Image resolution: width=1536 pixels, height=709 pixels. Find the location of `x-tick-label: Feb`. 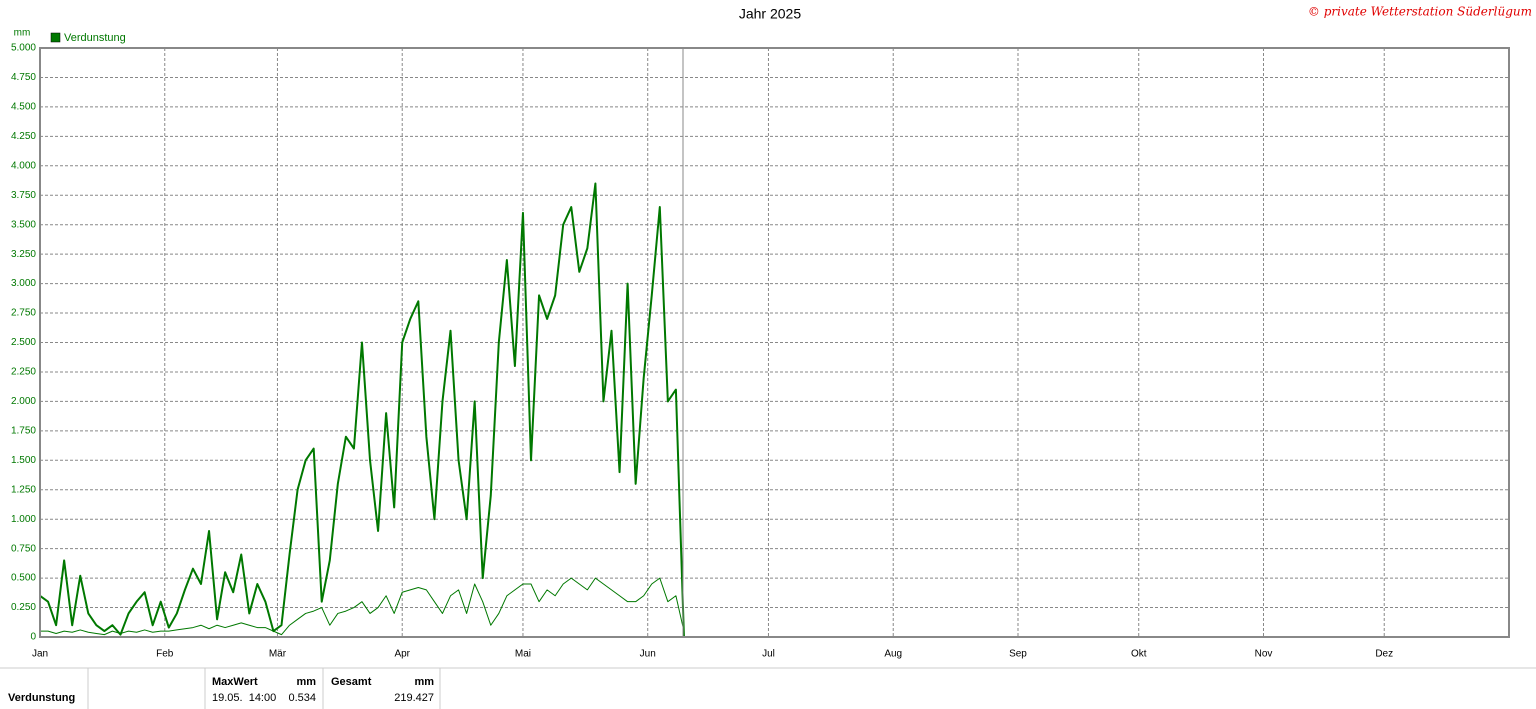

x-tick-label: Feb is located at coordinates (165, 654).